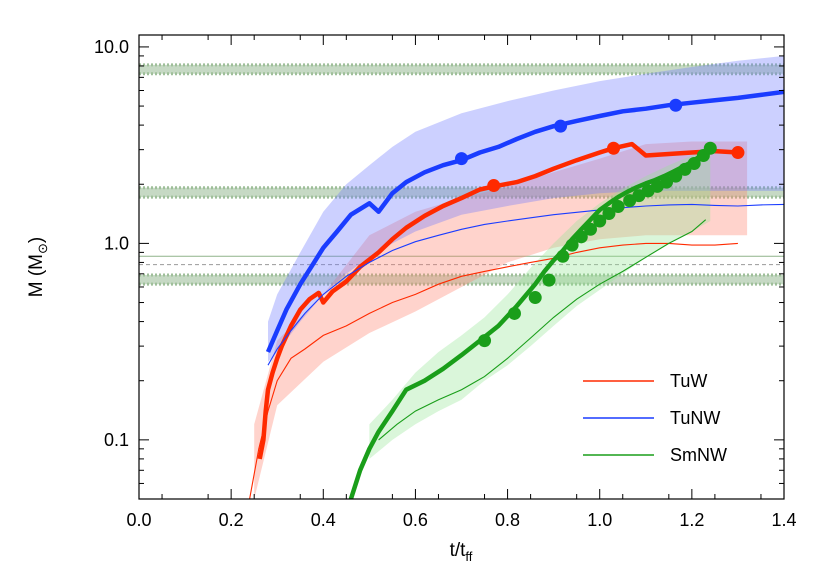 The height and width of the screenshot is (575, 830). I want to click on x-tick-label: 1.0, so click(599, 520).